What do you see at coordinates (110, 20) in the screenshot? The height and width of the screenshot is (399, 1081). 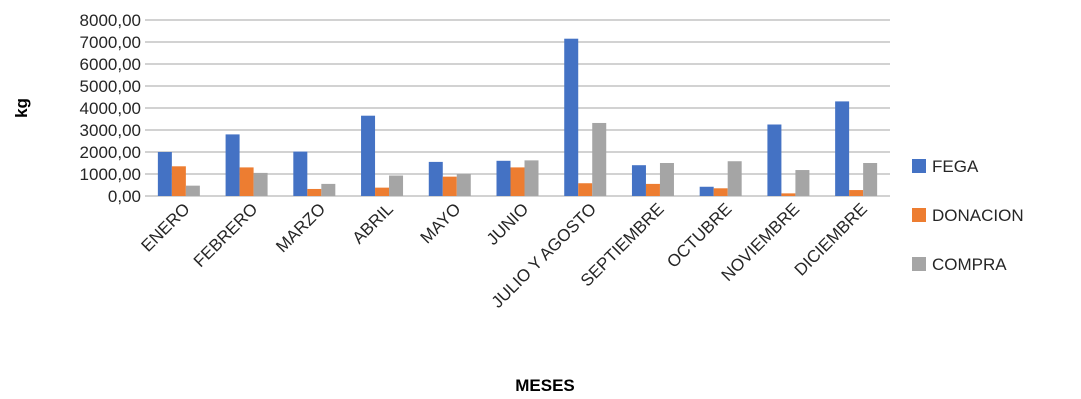 I see `y-tick-label: 8000,00` at bounding box center [110, 20].